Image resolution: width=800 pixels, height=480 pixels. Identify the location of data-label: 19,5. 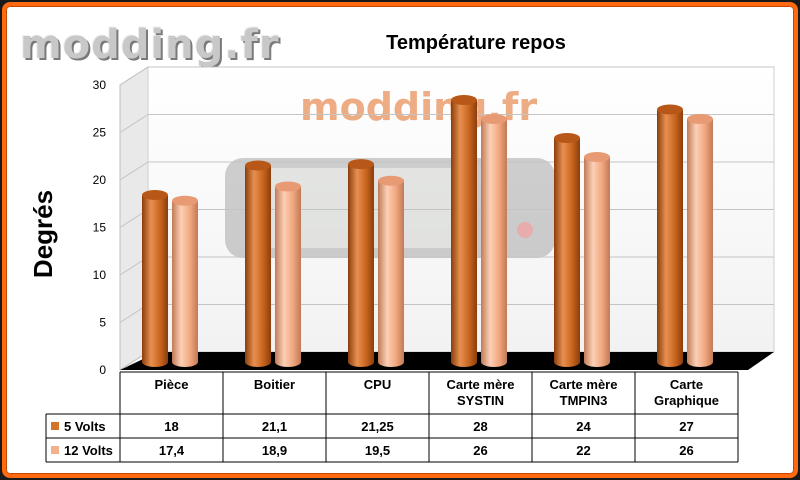
(377, 450).